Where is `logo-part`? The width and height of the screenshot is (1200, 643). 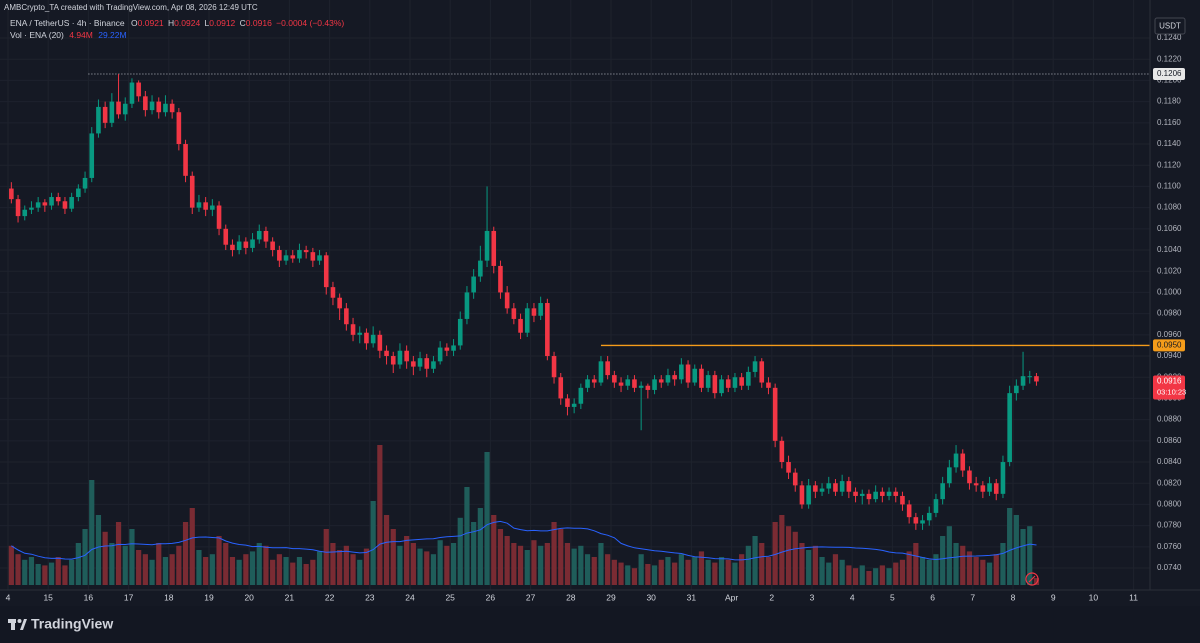 logo-part is located at coordinates (19, 621).